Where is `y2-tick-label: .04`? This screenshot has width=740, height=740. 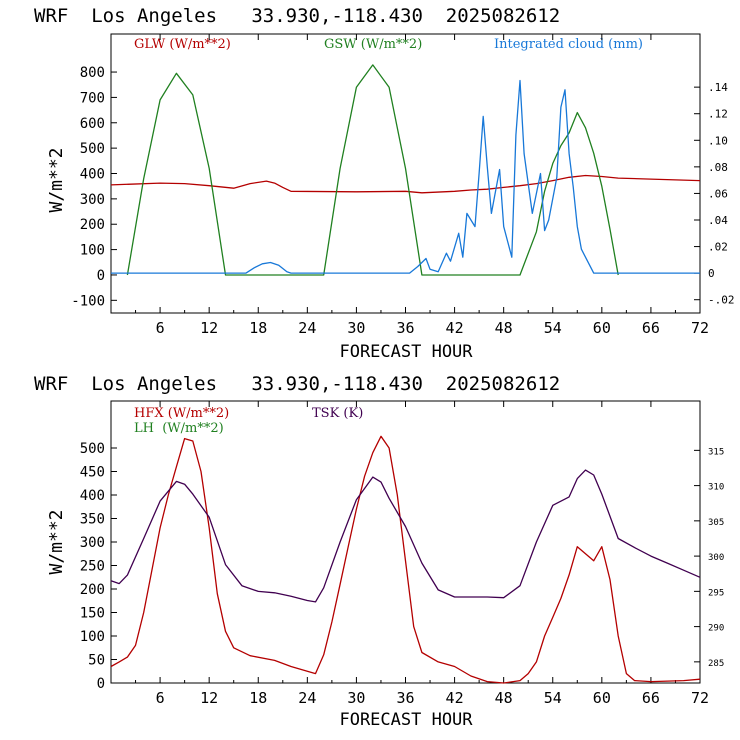
y2-tick-label: .04 is located at coordinates (718, 220).